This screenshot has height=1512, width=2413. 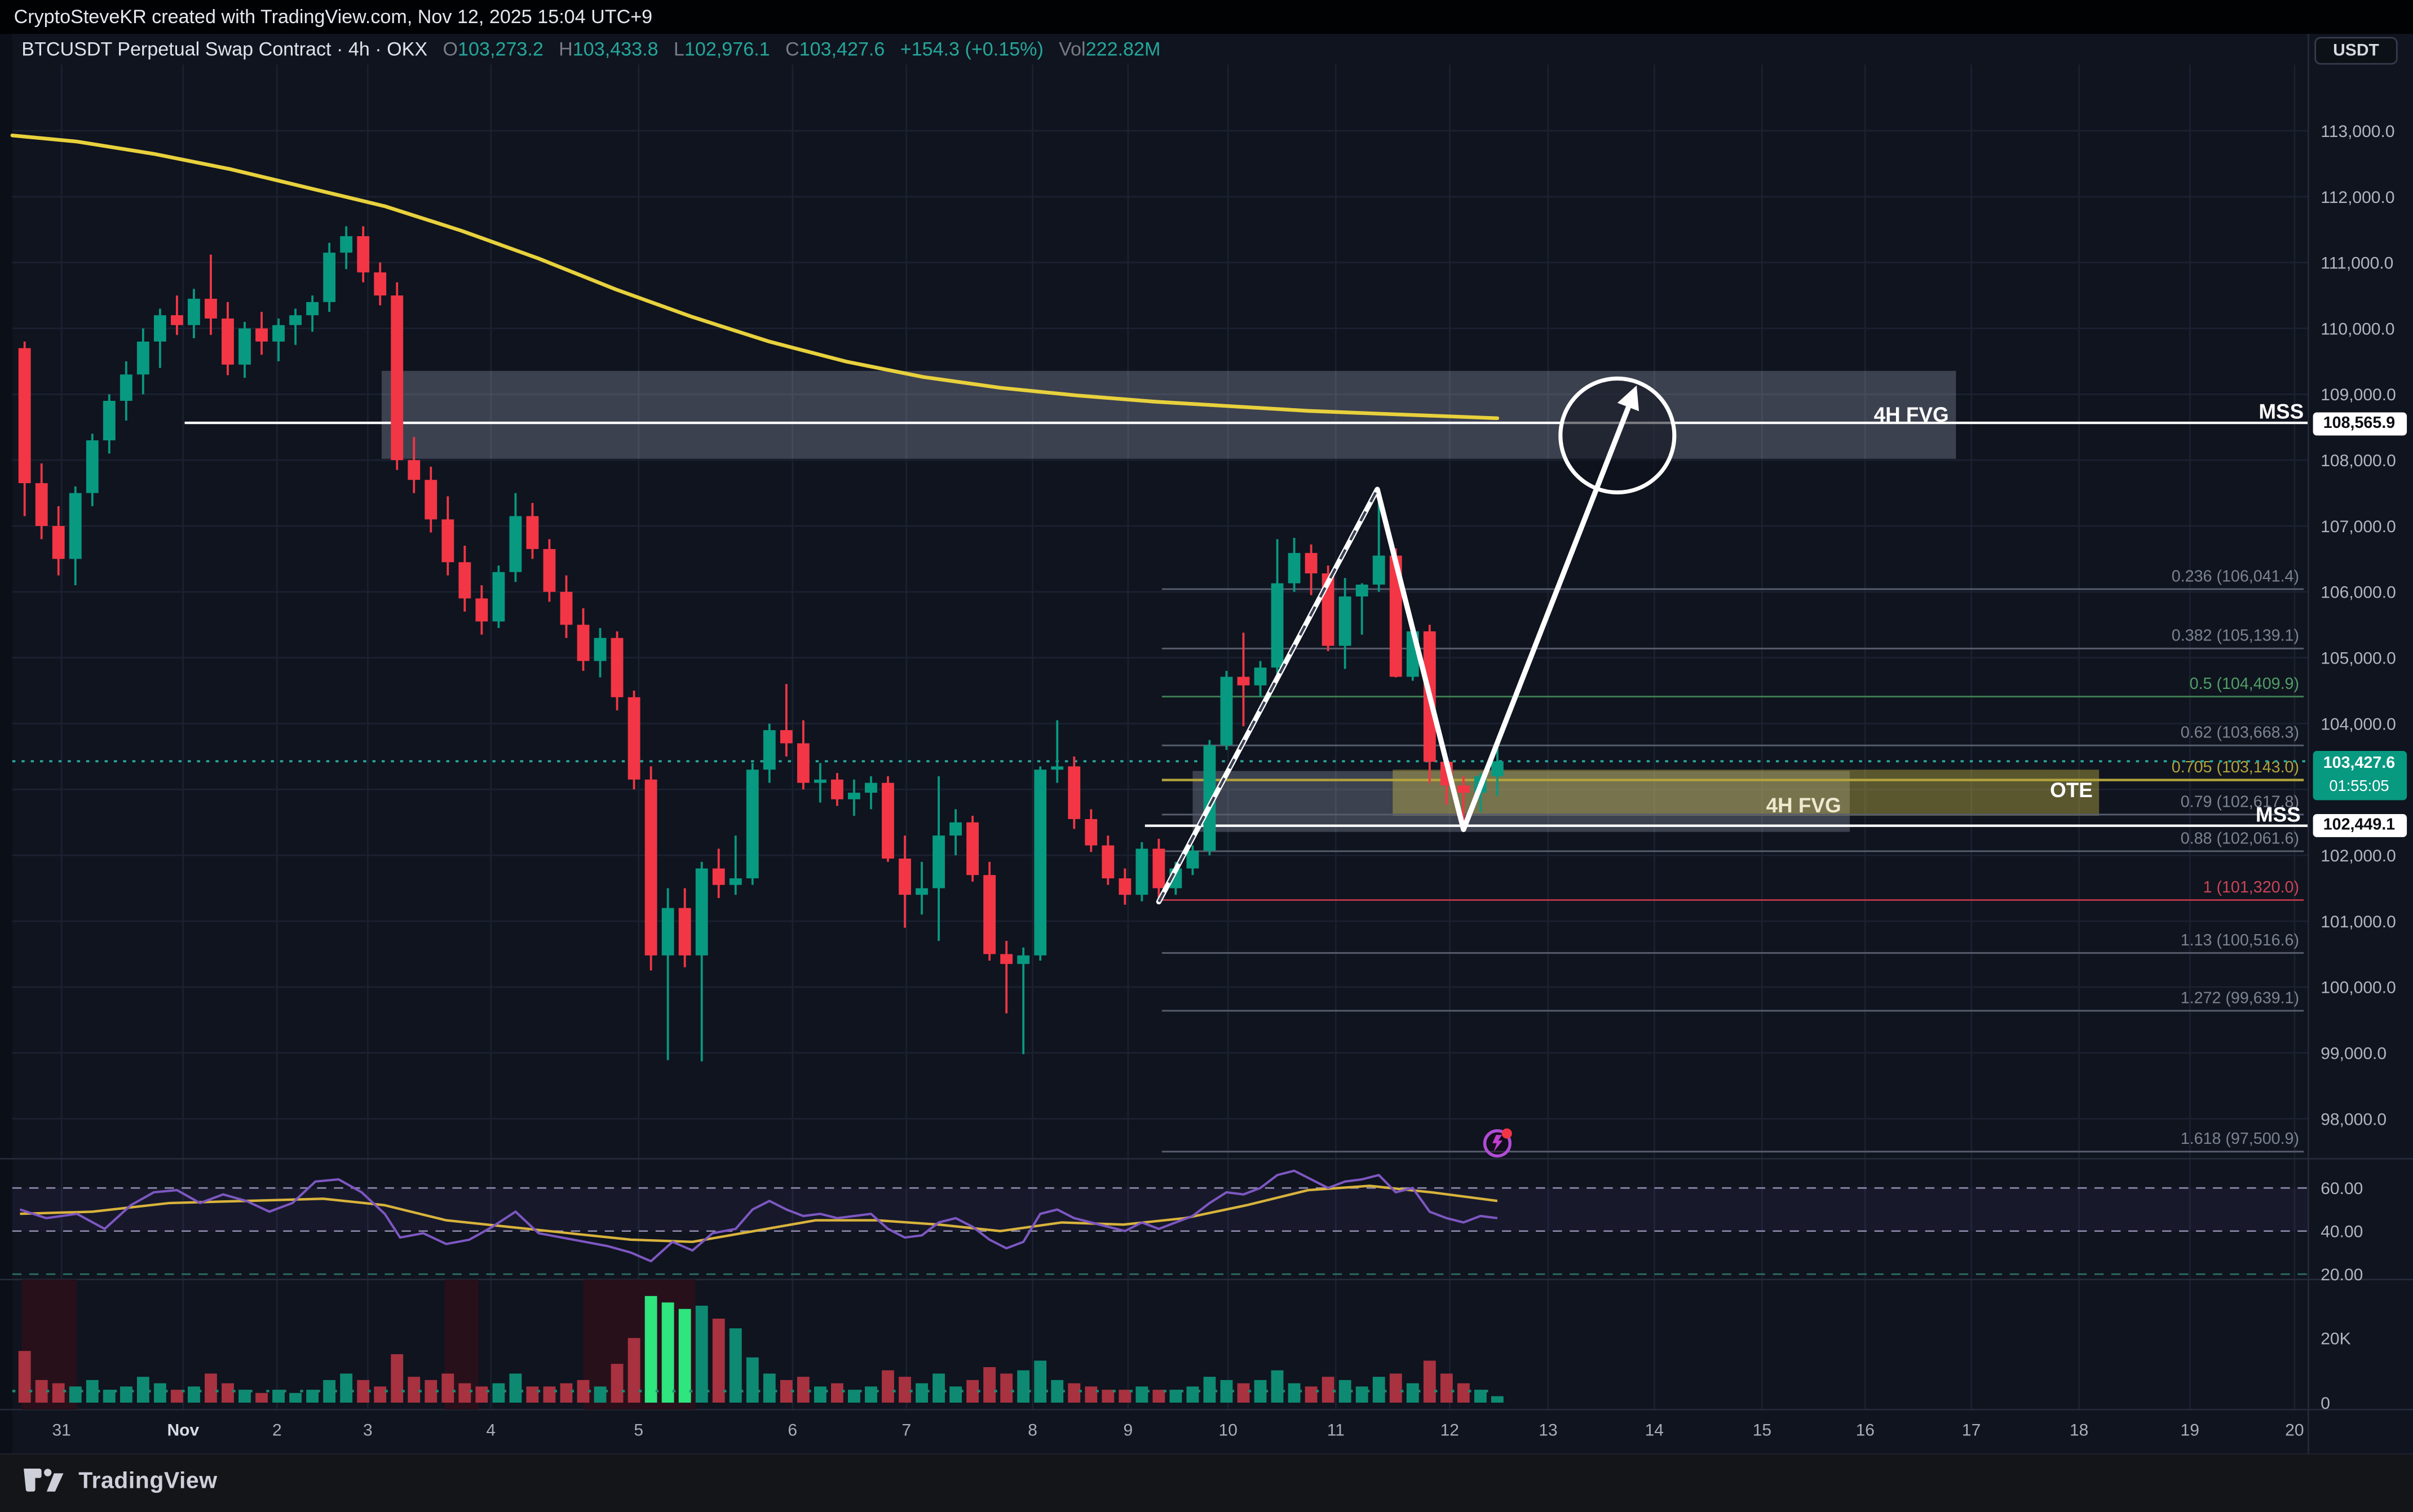 What do you see at coordinates (2358, 461) in the screenshot?
I see `svg-text: 108,000.0` at bounding box center [2358, 461].